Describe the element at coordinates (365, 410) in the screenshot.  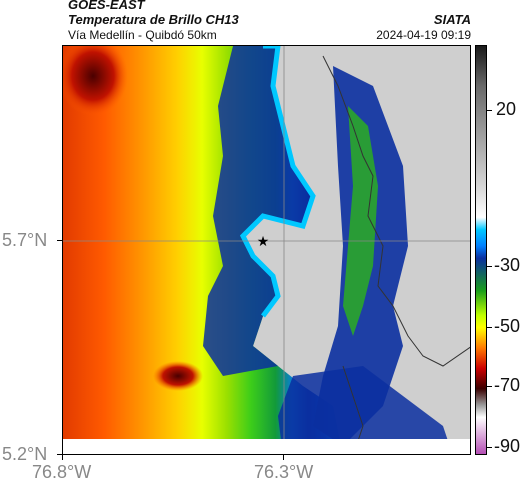
I see `southern-cloud-patch` at that location.